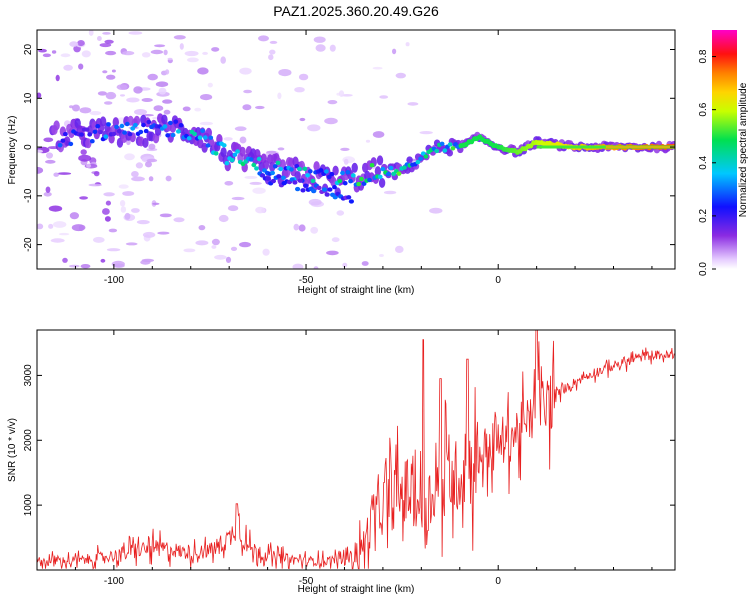  Describe the element at coordinates (356, 11) in the screenshot. I see `chart-title: PAZ1.2025.360.20.49.G26` at that location.